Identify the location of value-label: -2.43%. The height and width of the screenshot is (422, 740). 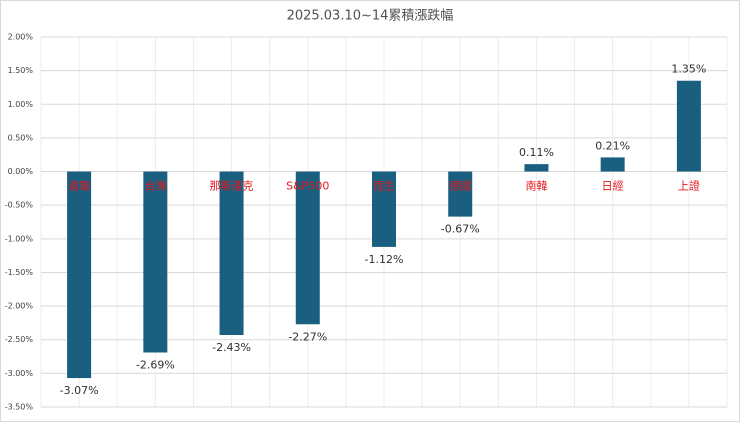
(231, 347).